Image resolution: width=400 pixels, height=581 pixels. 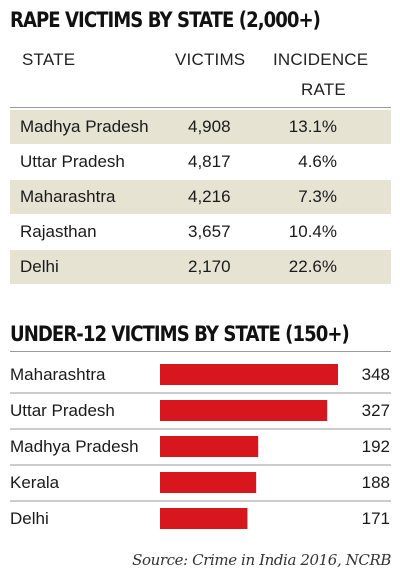 I want to click on table-row: Maharashtra 4,216 7.3%, so click(x=200, y=197).